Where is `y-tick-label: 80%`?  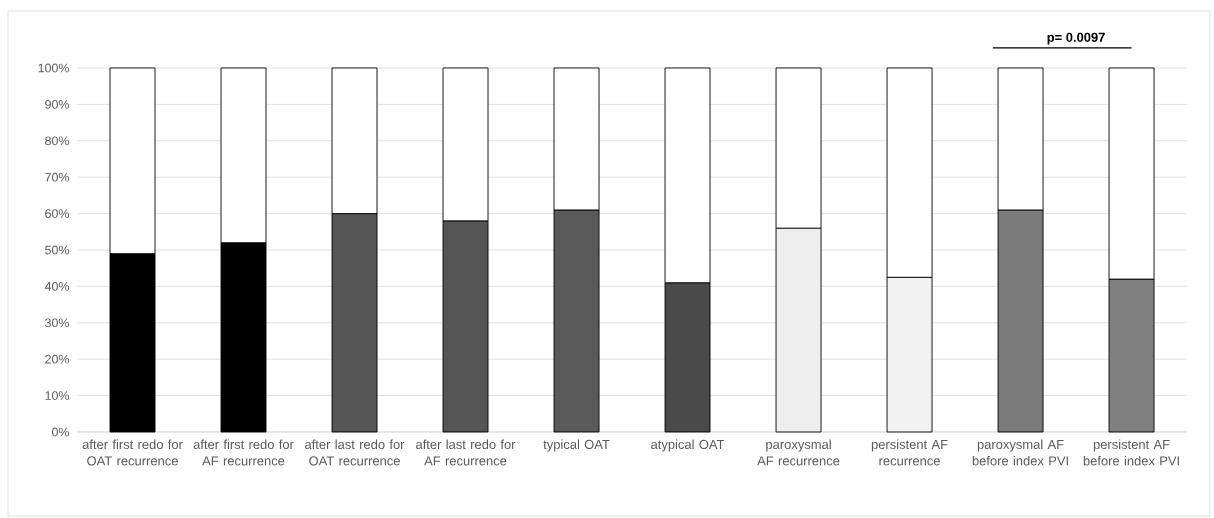 y-tick-label: 80% is located at coordinates (57, 141).